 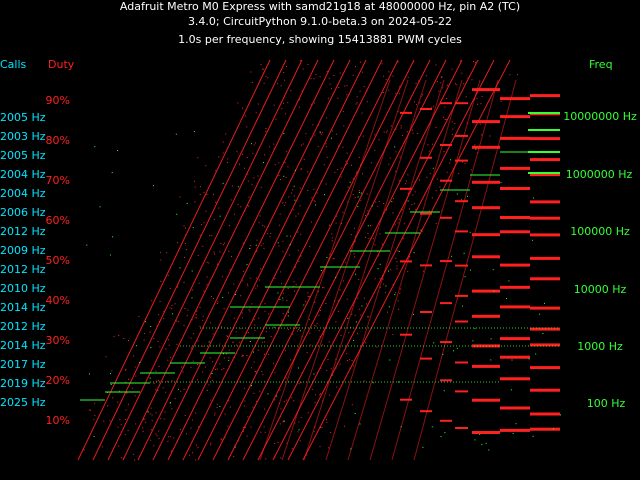 What do you see at coordinates (23, 288) in the screenshot?
I see `calls-label: 2010 Hz` at bounding box center [23, 288].